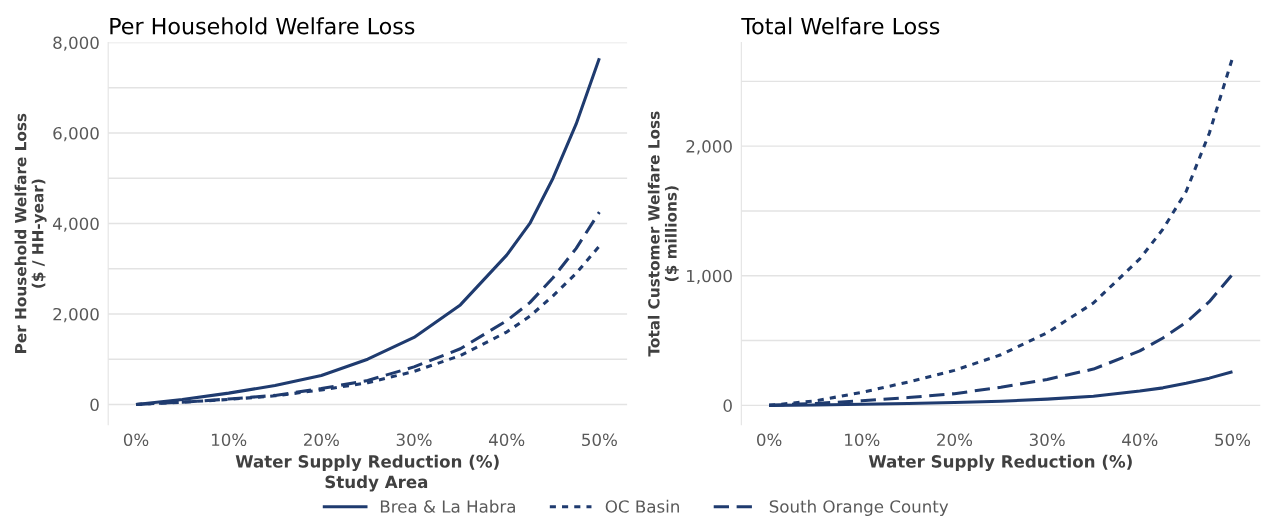 This screenshot has height=531, width=1273. What do you see at coordinates (76, 43) in the screenshot?
I see `y-tick-label: 8,000` at bounding box center [76, 43].